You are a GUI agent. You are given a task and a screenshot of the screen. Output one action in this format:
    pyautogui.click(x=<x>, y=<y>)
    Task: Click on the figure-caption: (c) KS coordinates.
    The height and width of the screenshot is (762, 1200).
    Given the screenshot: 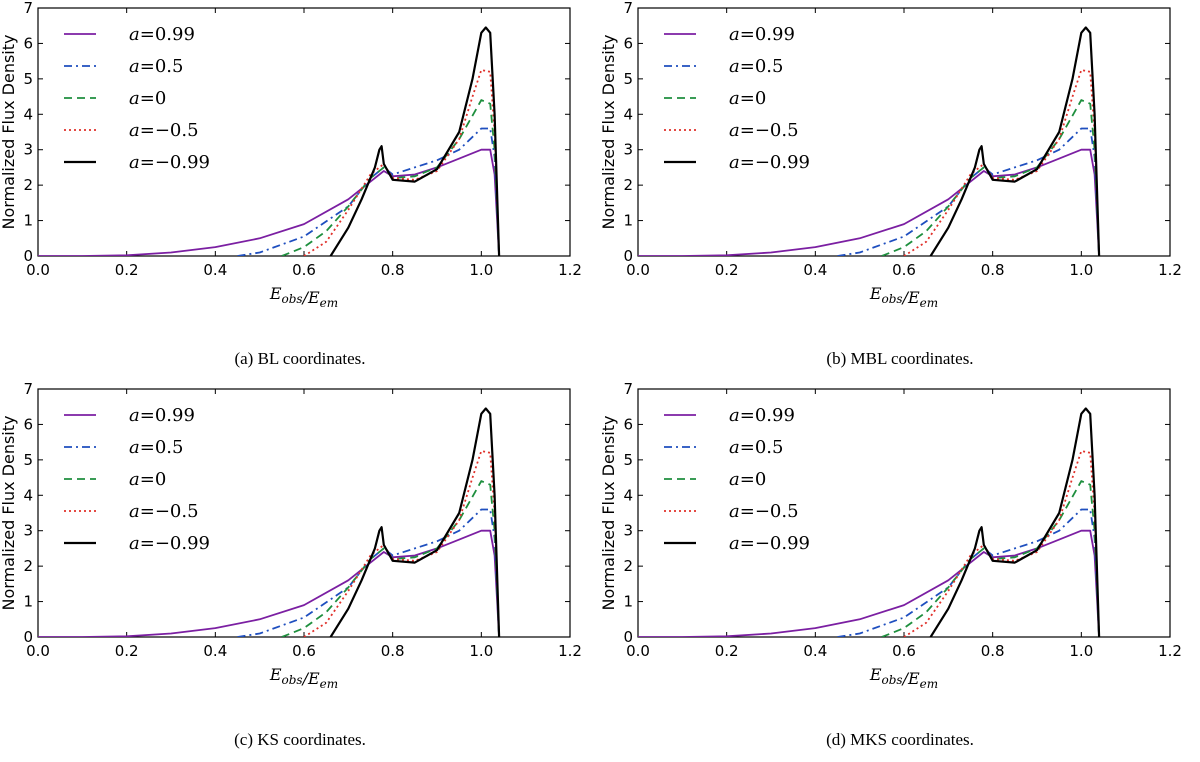 What is the action you would take?
    pyautogui.click(x=300, y=739)
    